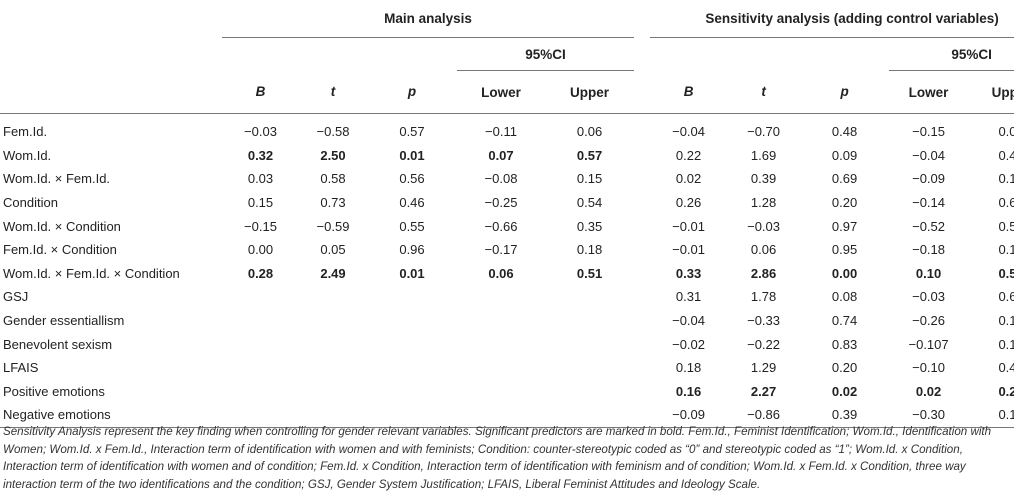 This screenshot has width=1014, height=501. Describe the element at coordinates (260, 92) in the screenshot. I see `main-col-b: B` at that location.